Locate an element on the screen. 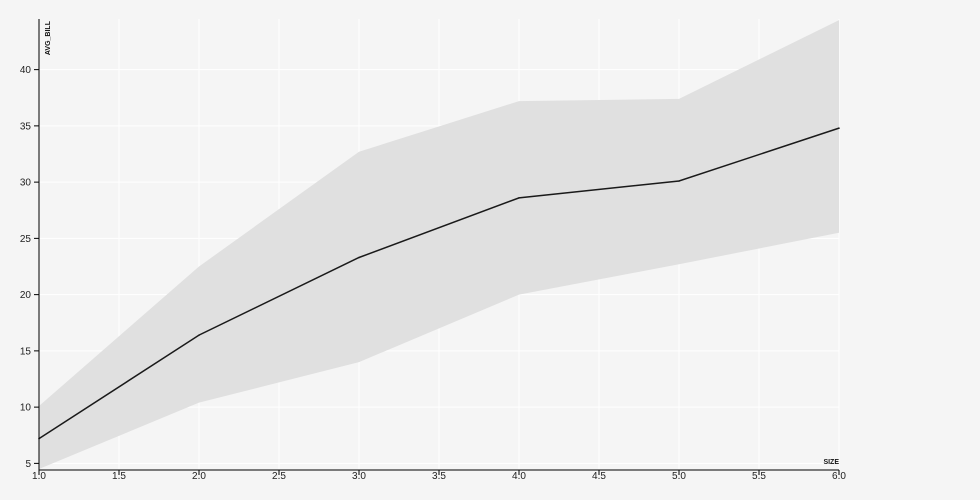 This screenshot has height=500, width=980. x-tick-label: 4.0 is located at coordinates (519, 476).